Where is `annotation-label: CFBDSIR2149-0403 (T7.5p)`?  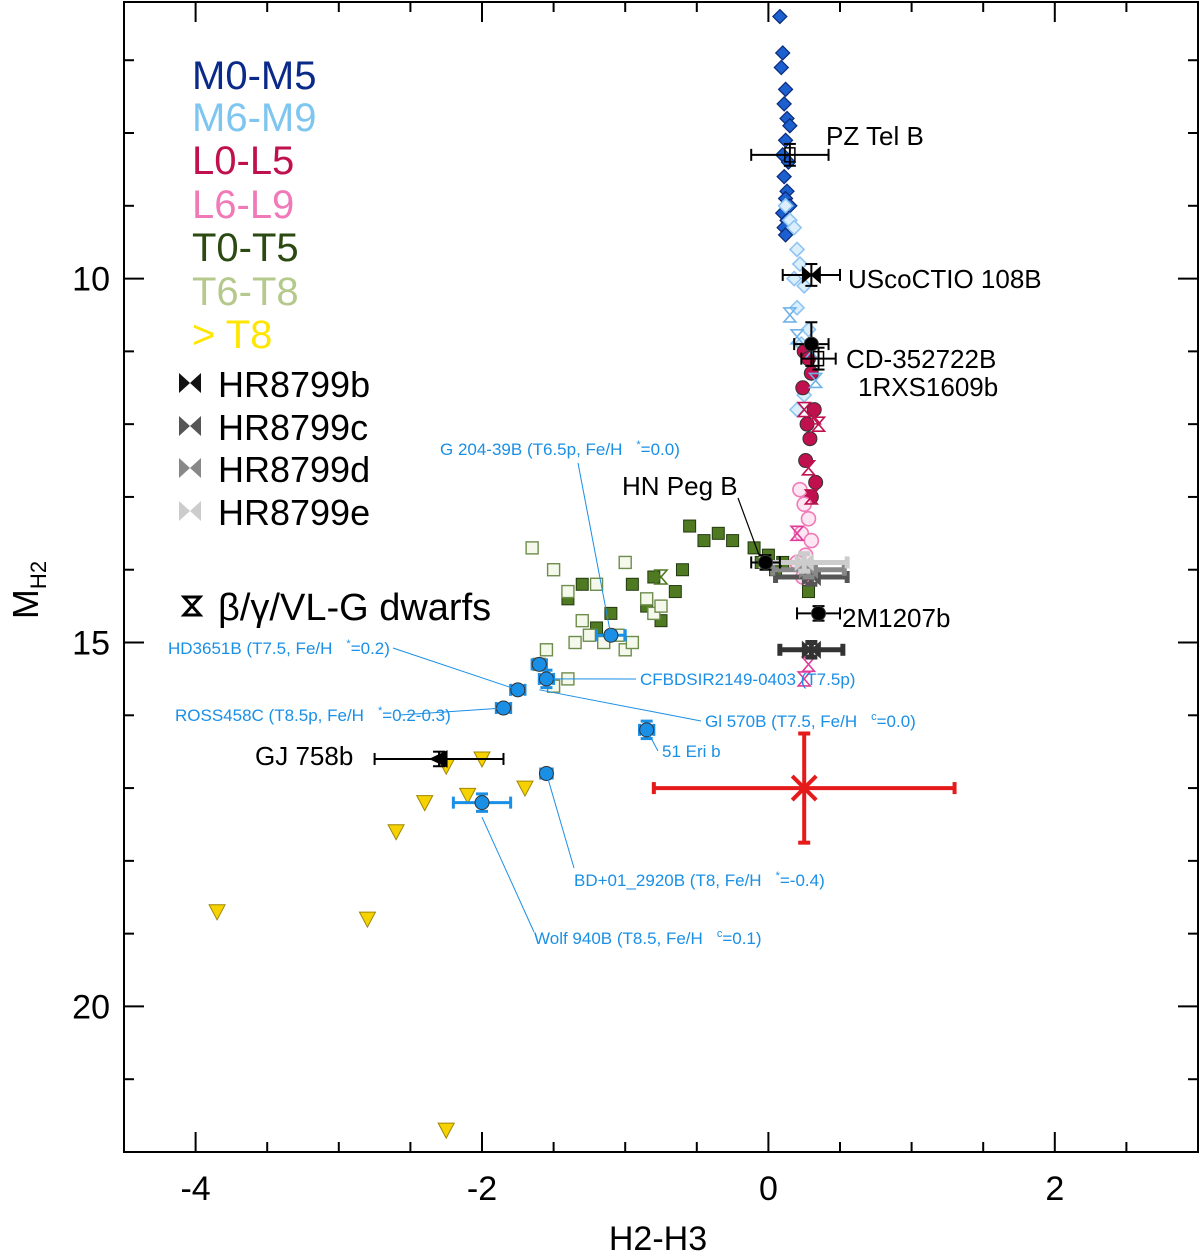
annotation-label: CFBDSIR2149-0403 (T7.5p) is located at coordinates (747, 679).